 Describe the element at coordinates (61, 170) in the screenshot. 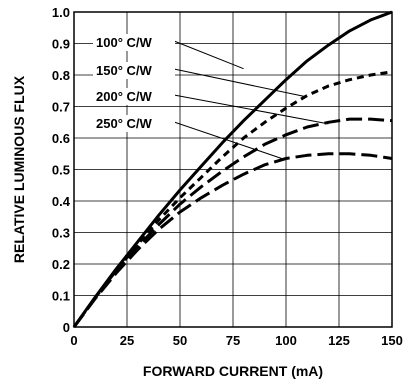

I see `y-tick-label: 0.5` at that location.